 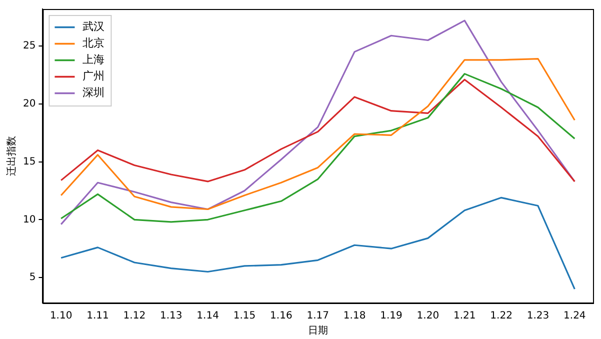 What do you see at coordinates (97, 316) in the screenshot?
I see `x-tick-label: 1.11` at bounding box center [97, 316].